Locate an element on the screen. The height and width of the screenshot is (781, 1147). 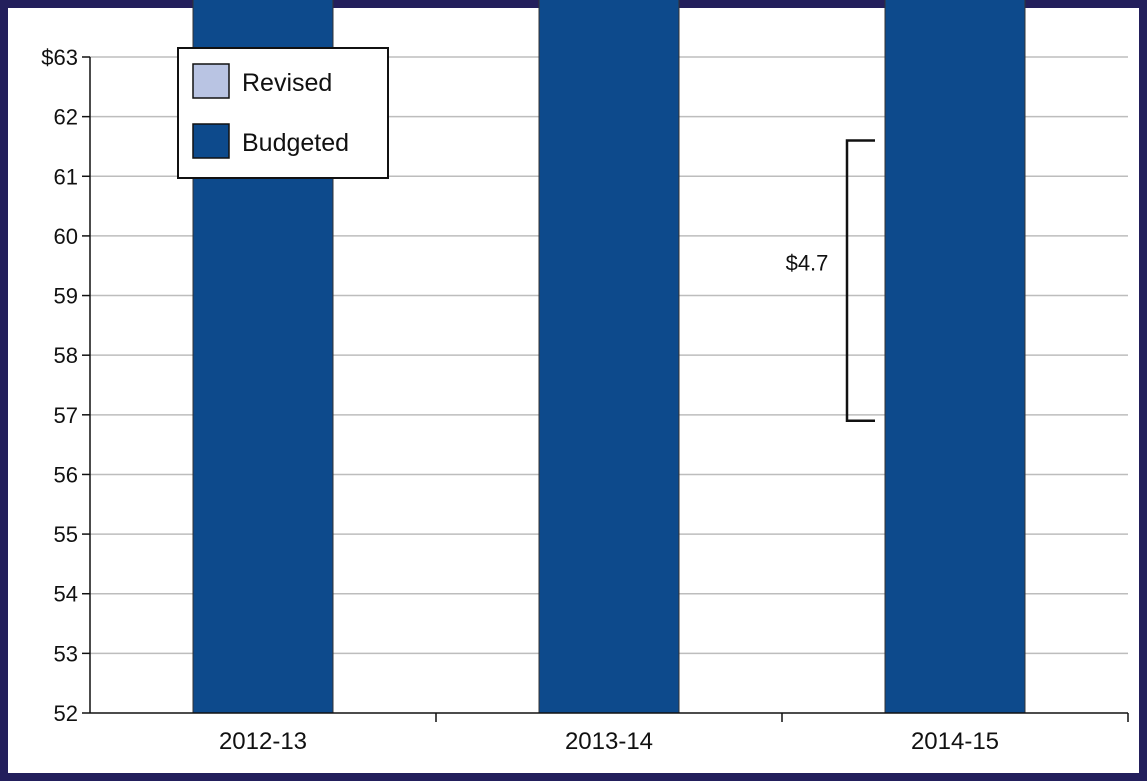
x-axis-labels: 2012-13 2013-14 2014-15 is located at coordinates (609, 741).